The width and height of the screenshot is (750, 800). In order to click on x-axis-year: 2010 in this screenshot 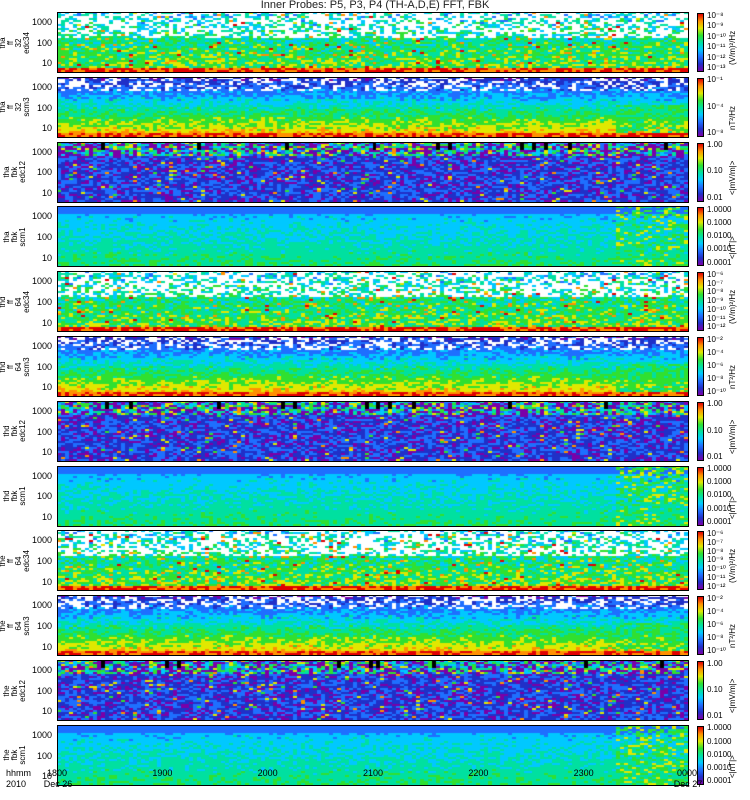, I will do `click(16, 784)`.